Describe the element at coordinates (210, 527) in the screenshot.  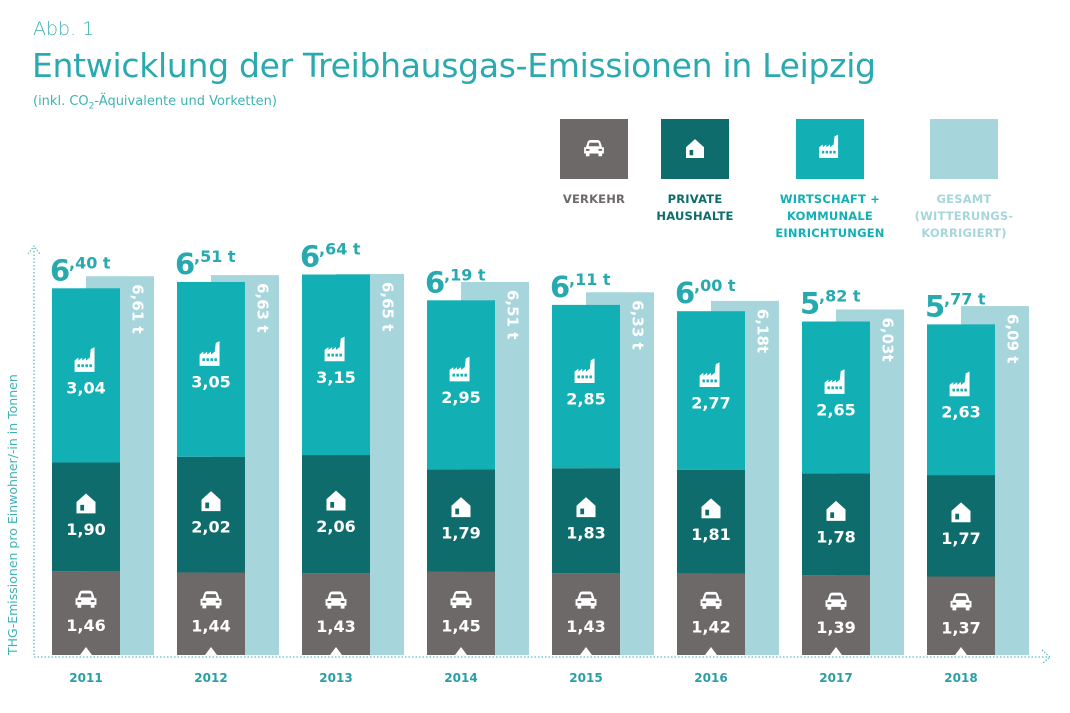
I see `segment-value-label: 2,02` at that location.